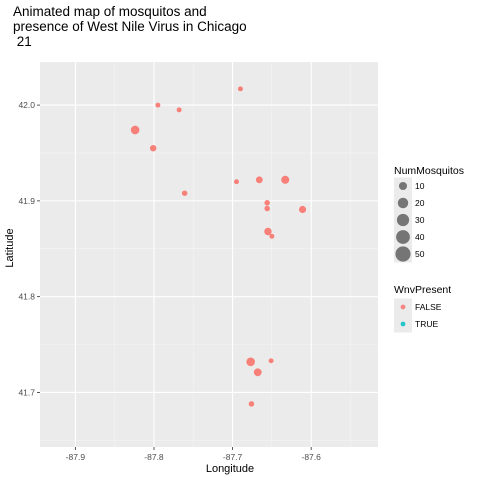 This screenshot has width=480, height=480. What do you see at coordinates (110, 11) in the screenshot?
I see `chart-title-line-1: Animated map of mosquitos and` at bounding box center [110, 11].